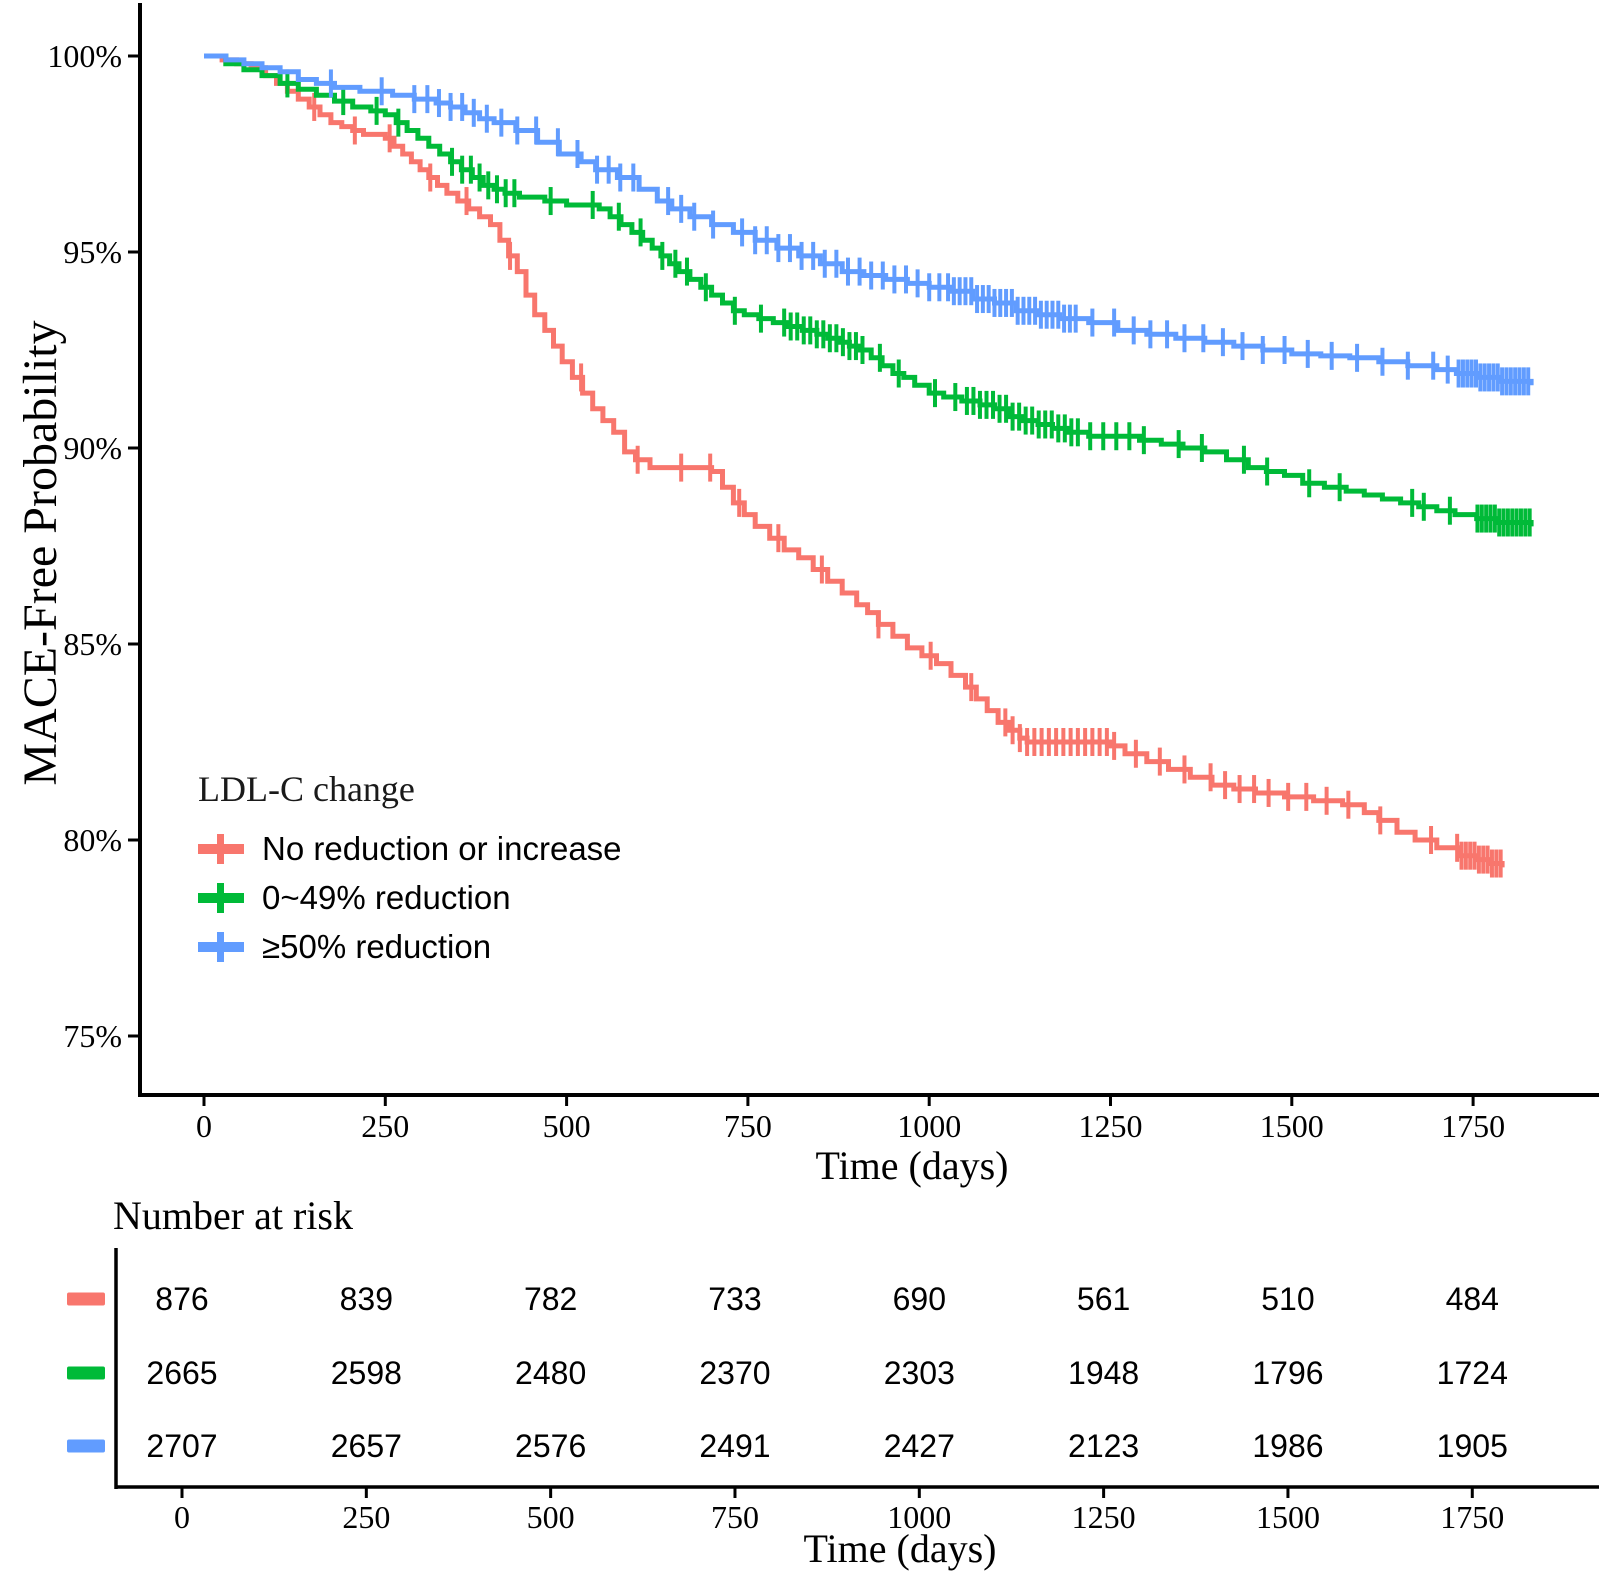  Describe the element at coordinates (1472, 1299) in the screenshot. I see `risk-count: 484` at that location.